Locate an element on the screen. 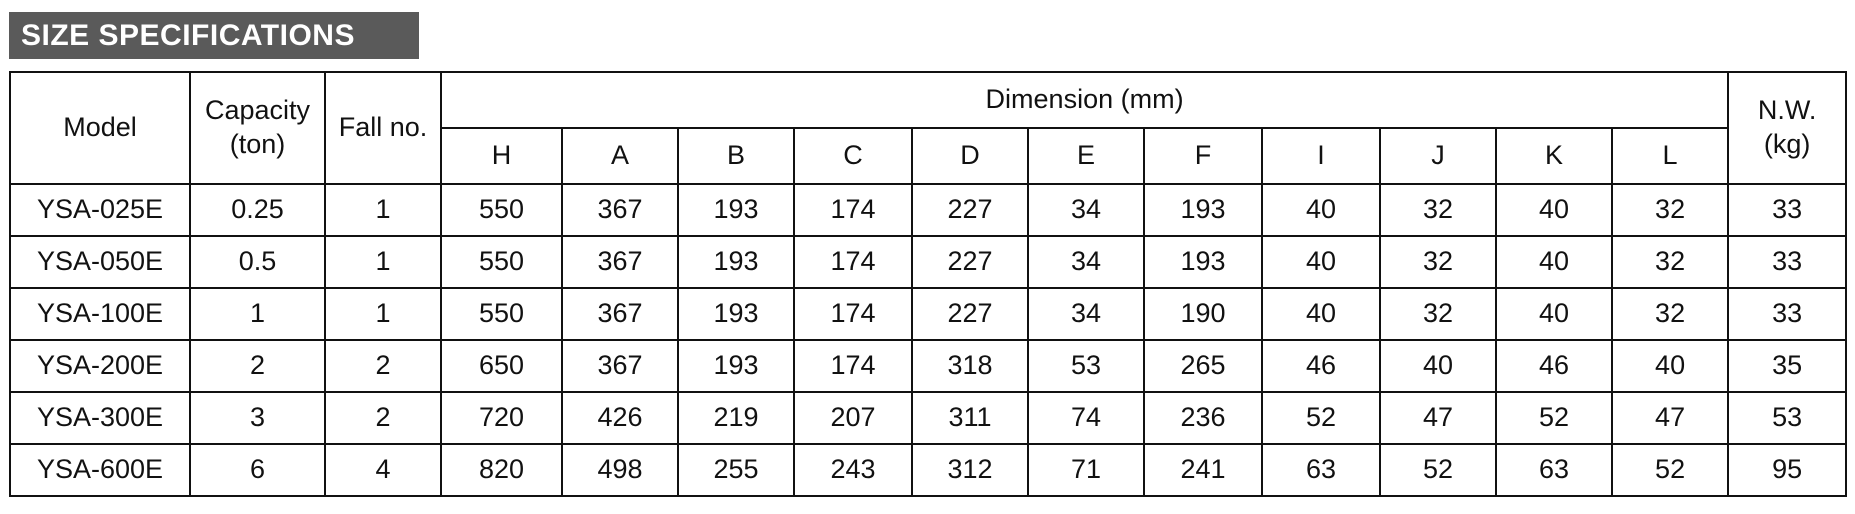  header-cell: D is located at coordinates (970, 156).